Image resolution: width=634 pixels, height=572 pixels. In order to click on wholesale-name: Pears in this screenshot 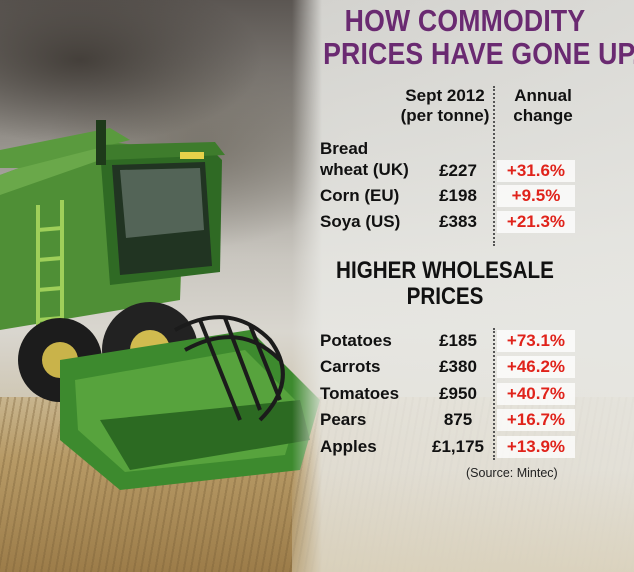, I will do `click(343, 419)`.